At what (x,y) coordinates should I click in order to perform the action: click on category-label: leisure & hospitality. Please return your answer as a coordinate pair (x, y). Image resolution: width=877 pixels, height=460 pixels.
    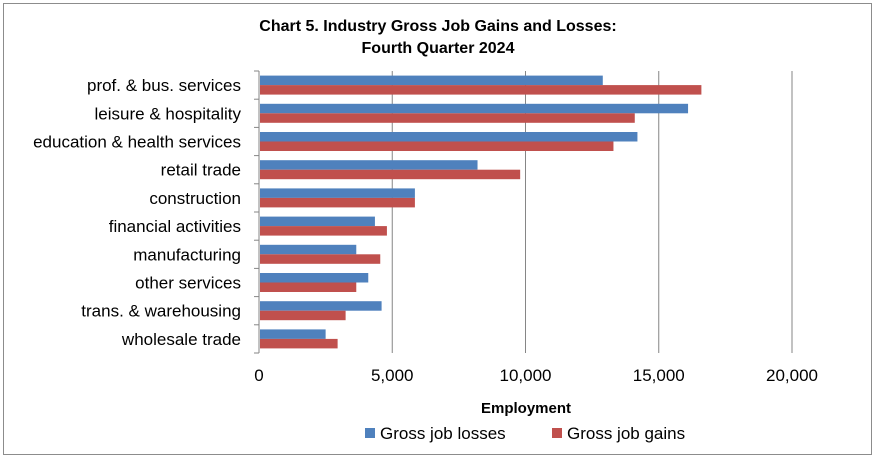
    Looking at the image, I should click on (168, 113).